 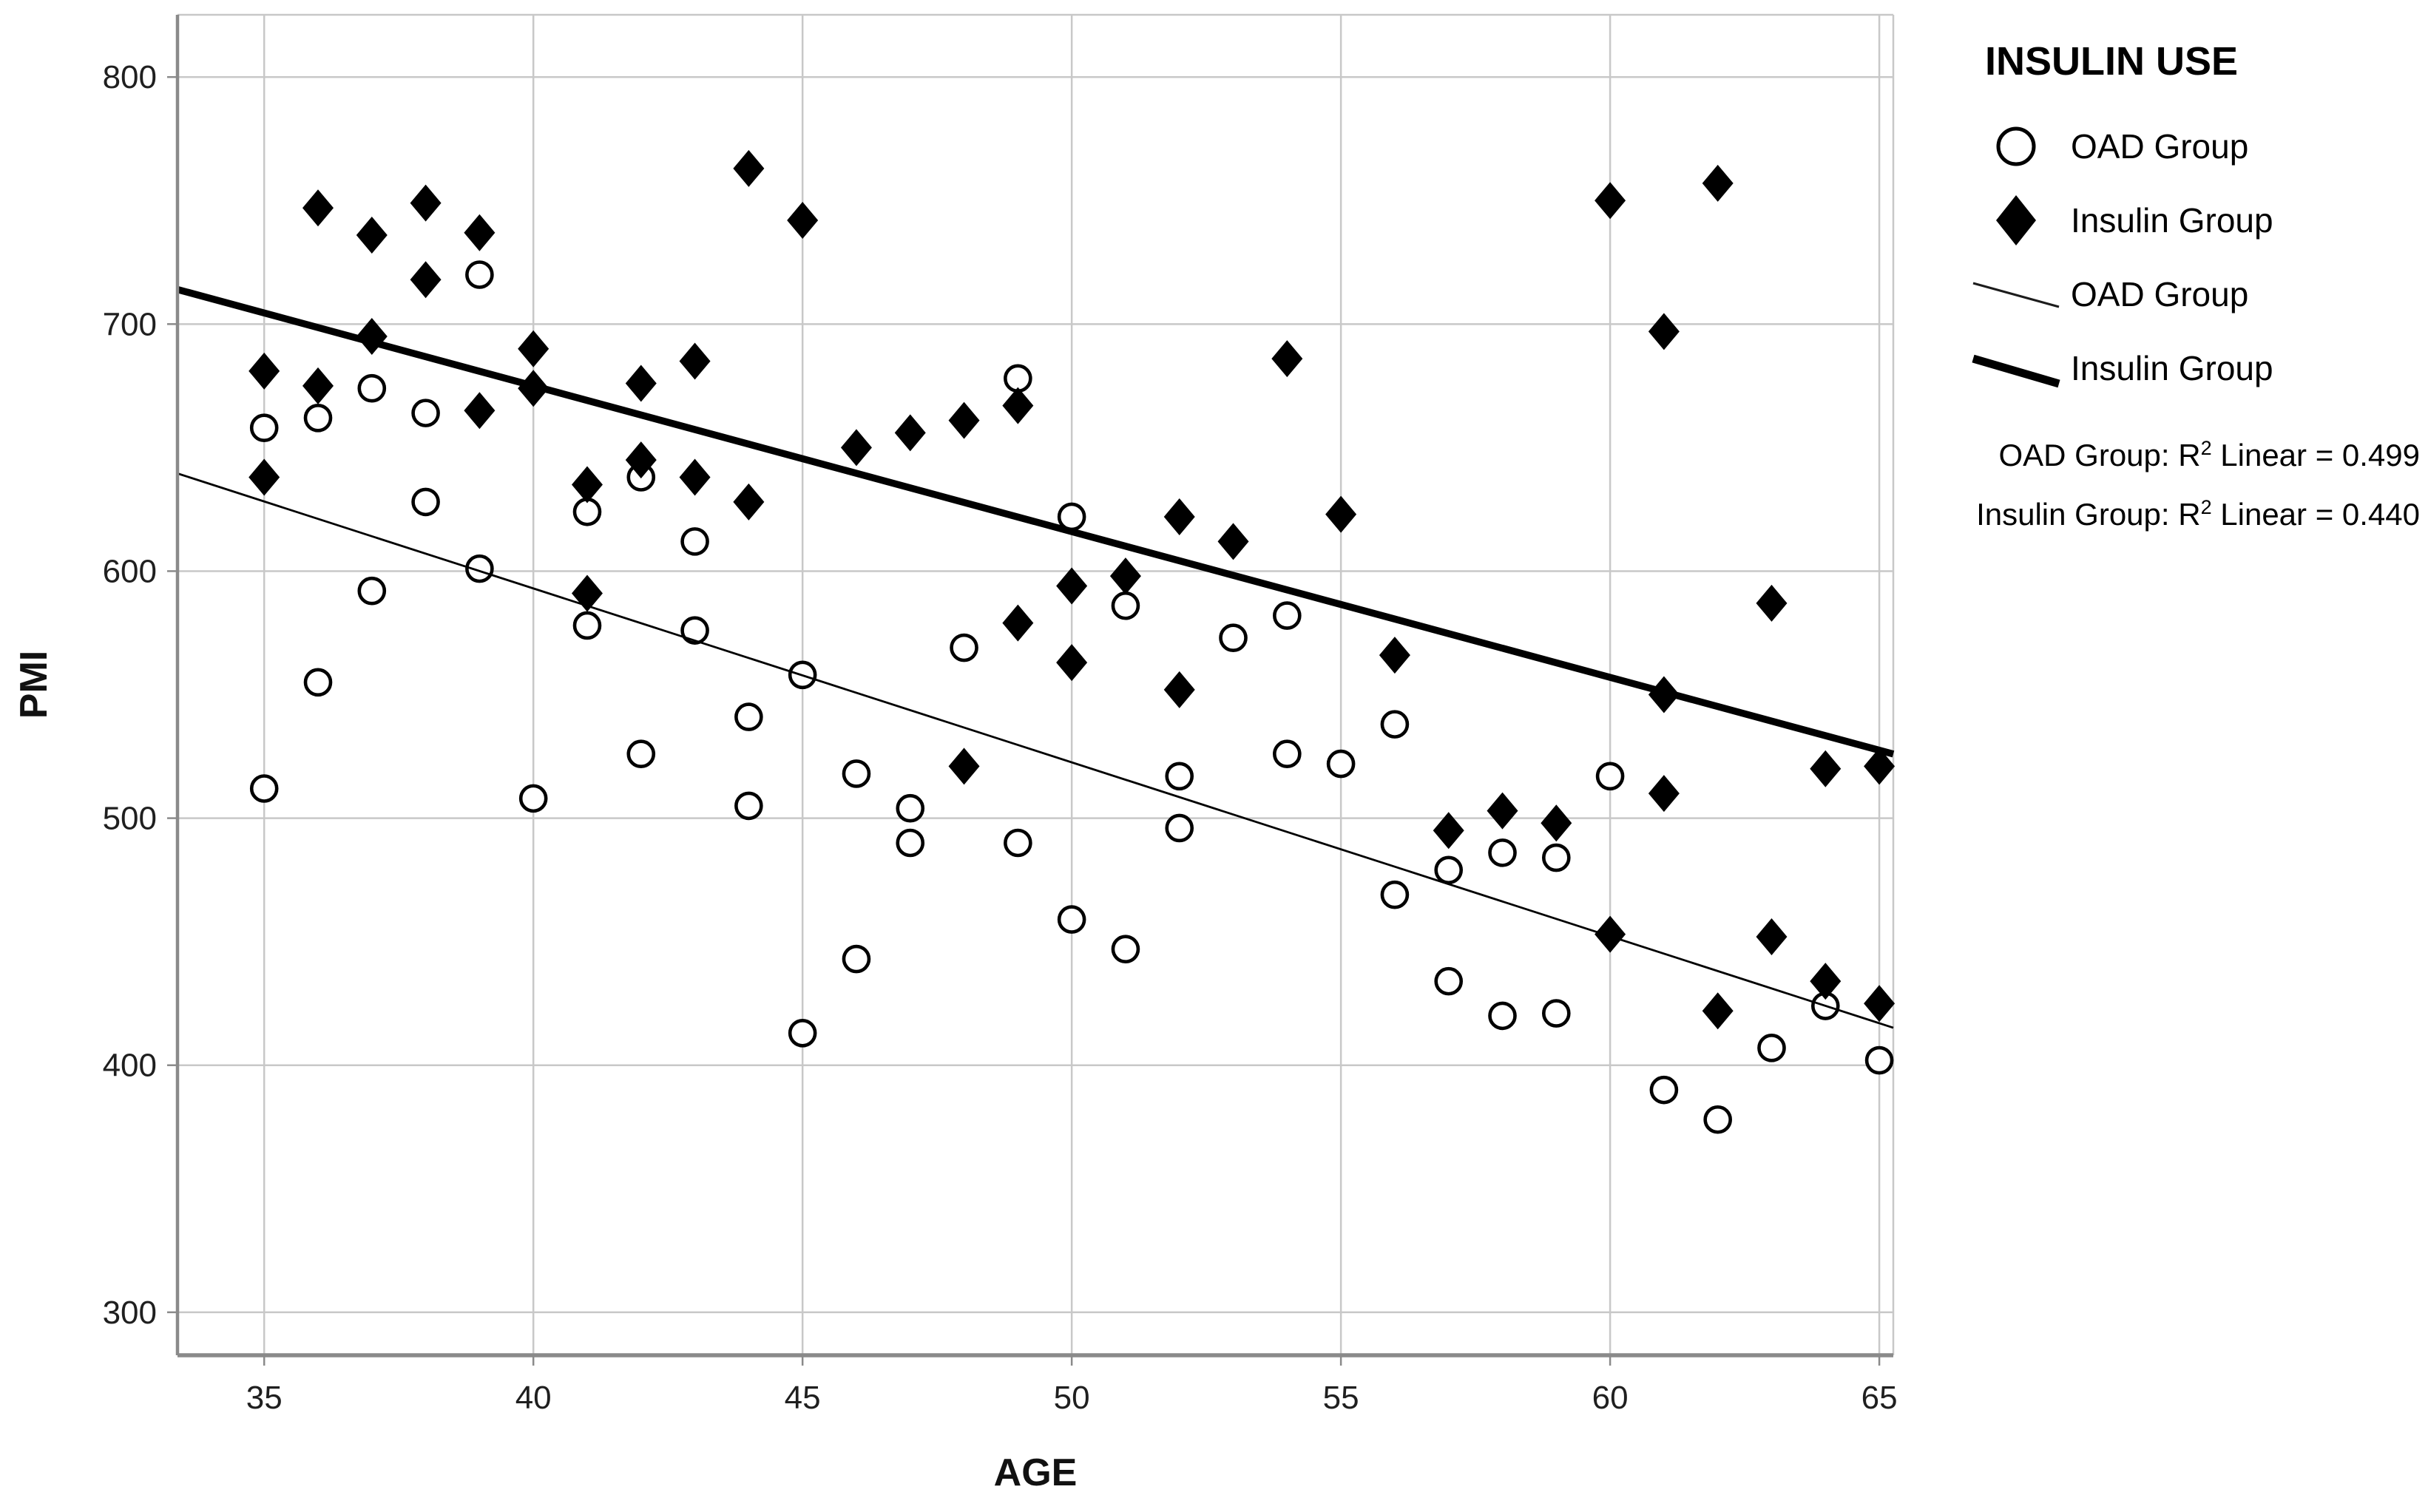 What do you see at coordinates (264, 1398) in the screenshot?
I see `x-tick-label: 35` at bounding box center [264, 1398].